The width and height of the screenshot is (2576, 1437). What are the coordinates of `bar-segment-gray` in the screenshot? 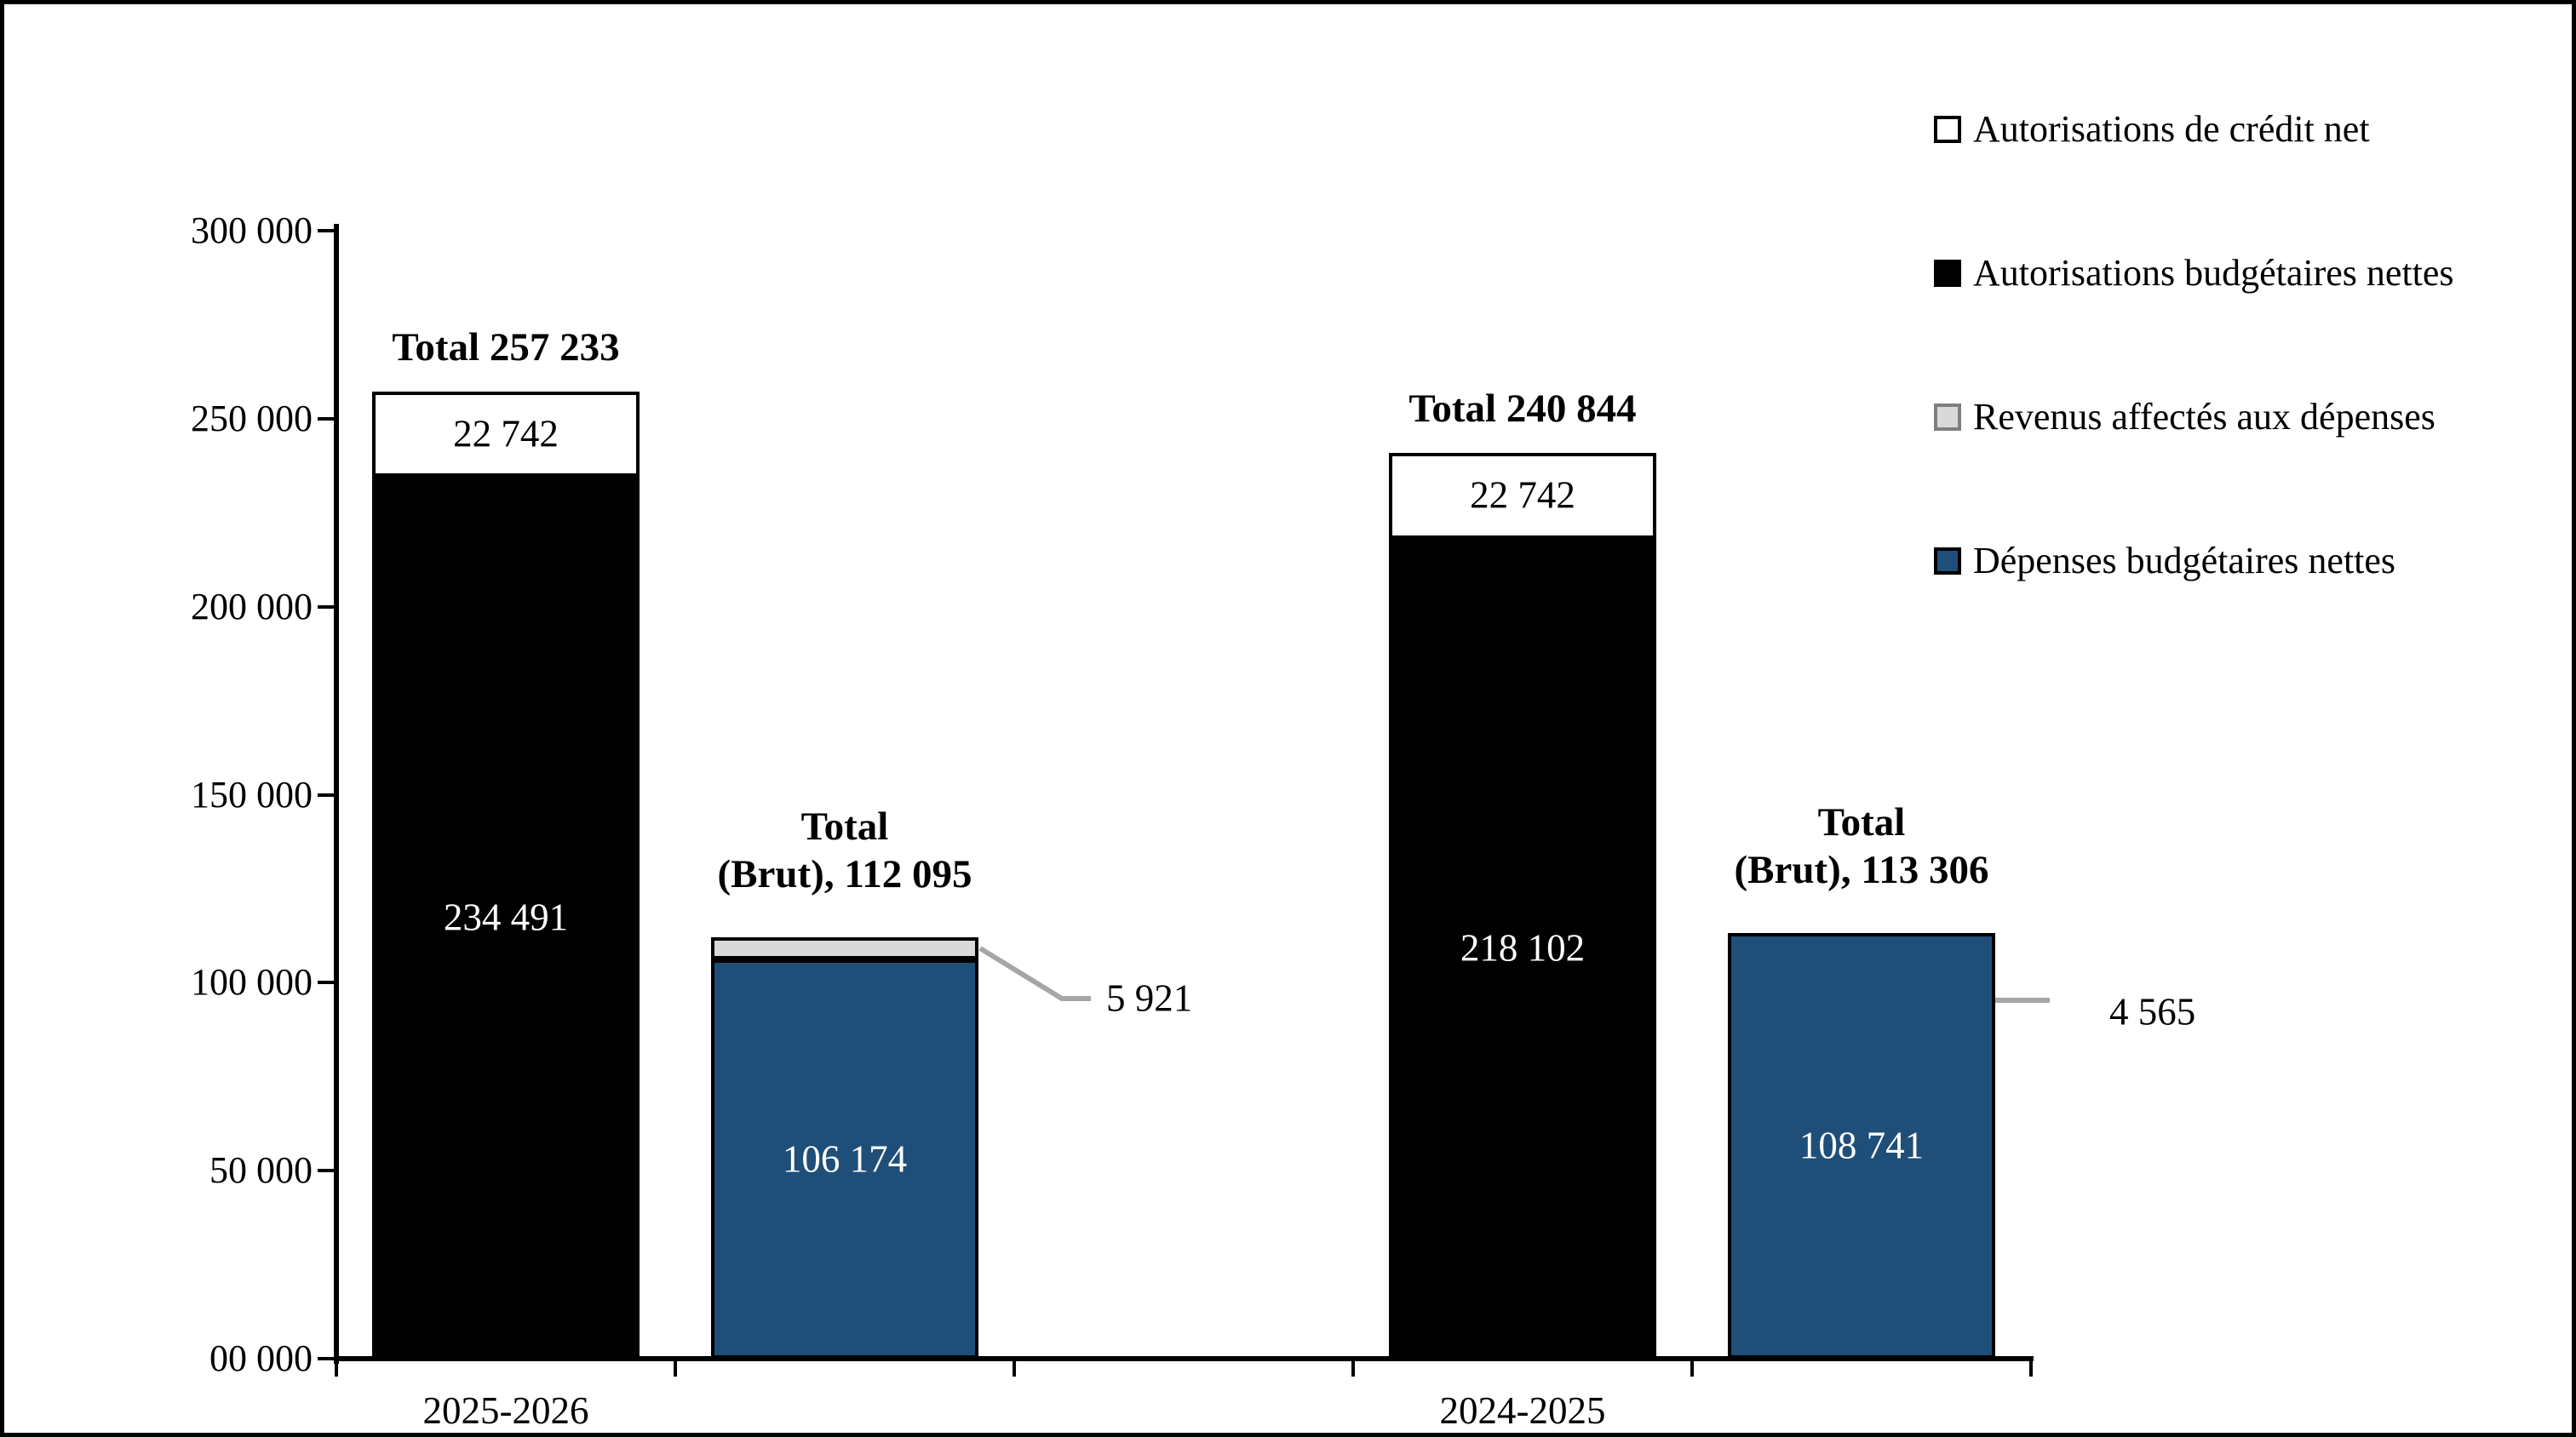 It's located at (844, 948).